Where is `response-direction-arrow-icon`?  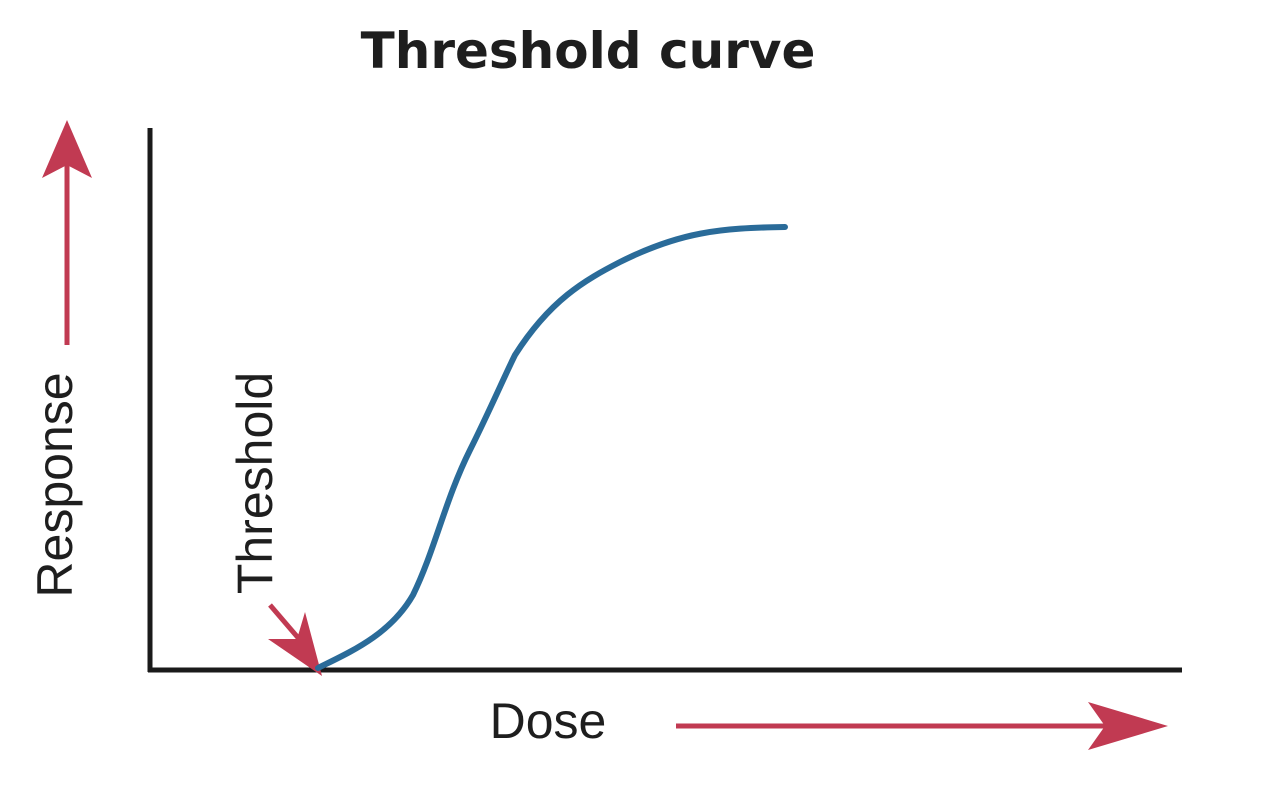
response-direction-arrow-icon is located at coordinates (67, 232).